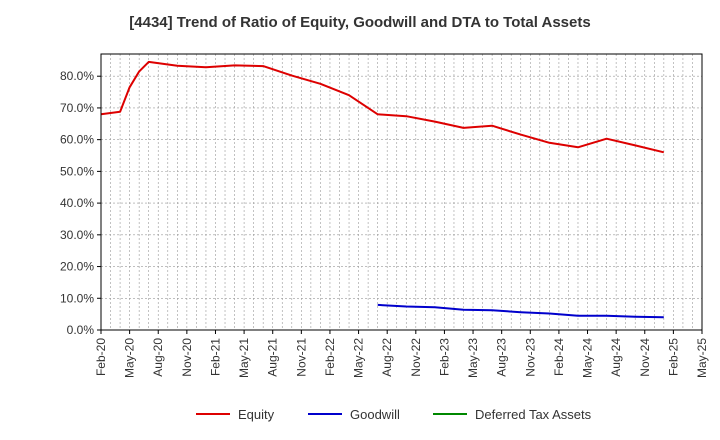 The image size is (720, 440). Describe the element at coordinates (301, 357) in the screenshot. I see `x-tick-label: Nov-21` at that location.